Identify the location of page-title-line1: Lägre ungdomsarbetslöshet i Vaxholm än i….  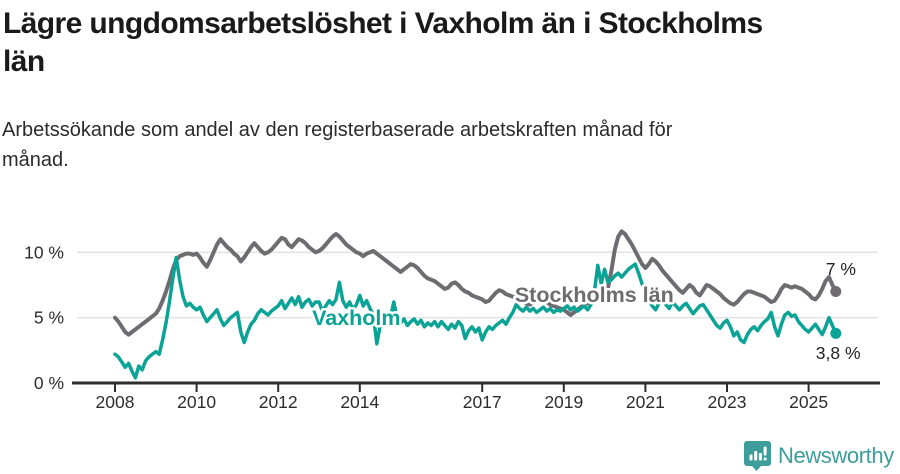
(383, 23).